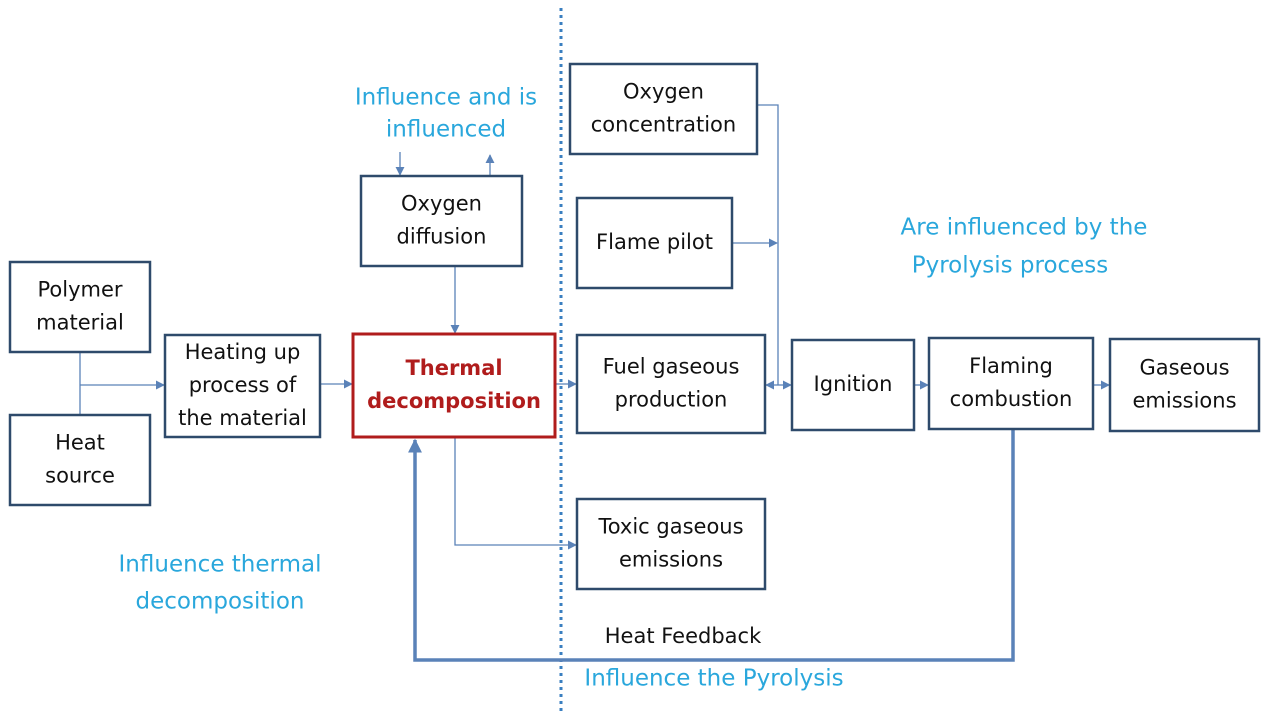 This screenshot has width=1262, height=715. What do you see at coordinates (663, 125) in the screenshot?
I see `node-label: concentration` at bounding box center [663, 125].